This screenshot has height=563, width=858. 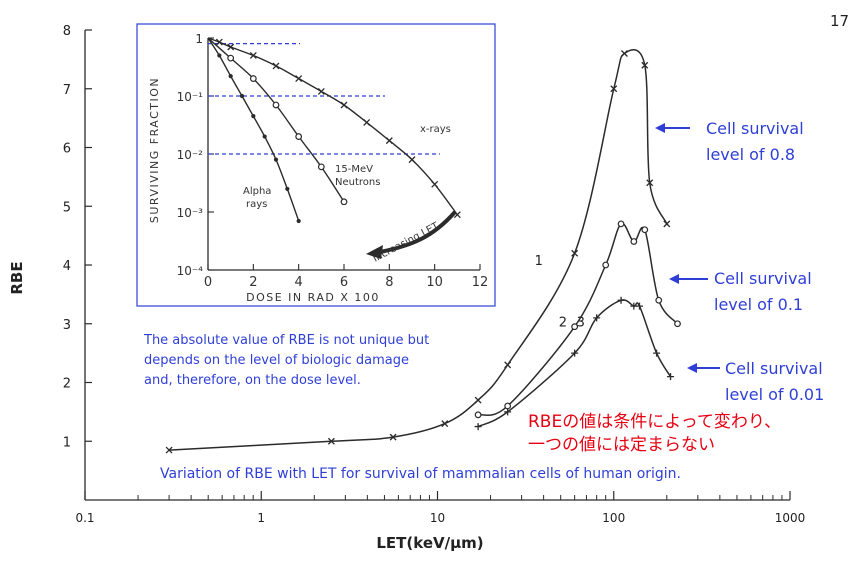 I want to click on y-tick-label: 5, so click(x=67, y=207).